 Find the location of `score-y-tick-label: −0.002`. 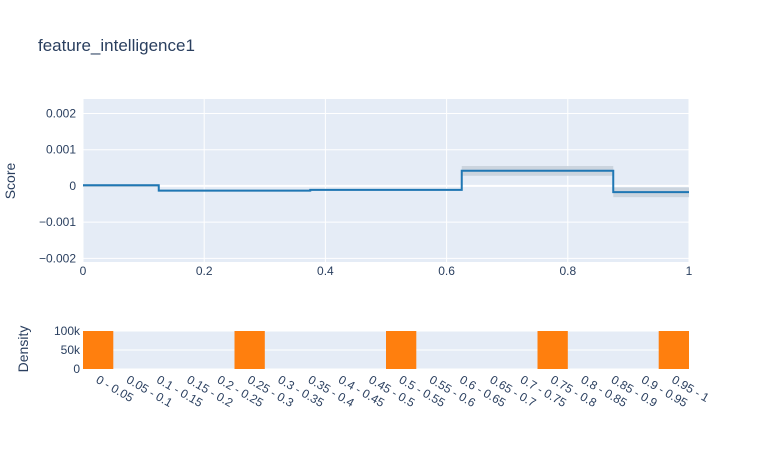

score-y-tick-label: −0.002 is located at coordinates (57, 258).